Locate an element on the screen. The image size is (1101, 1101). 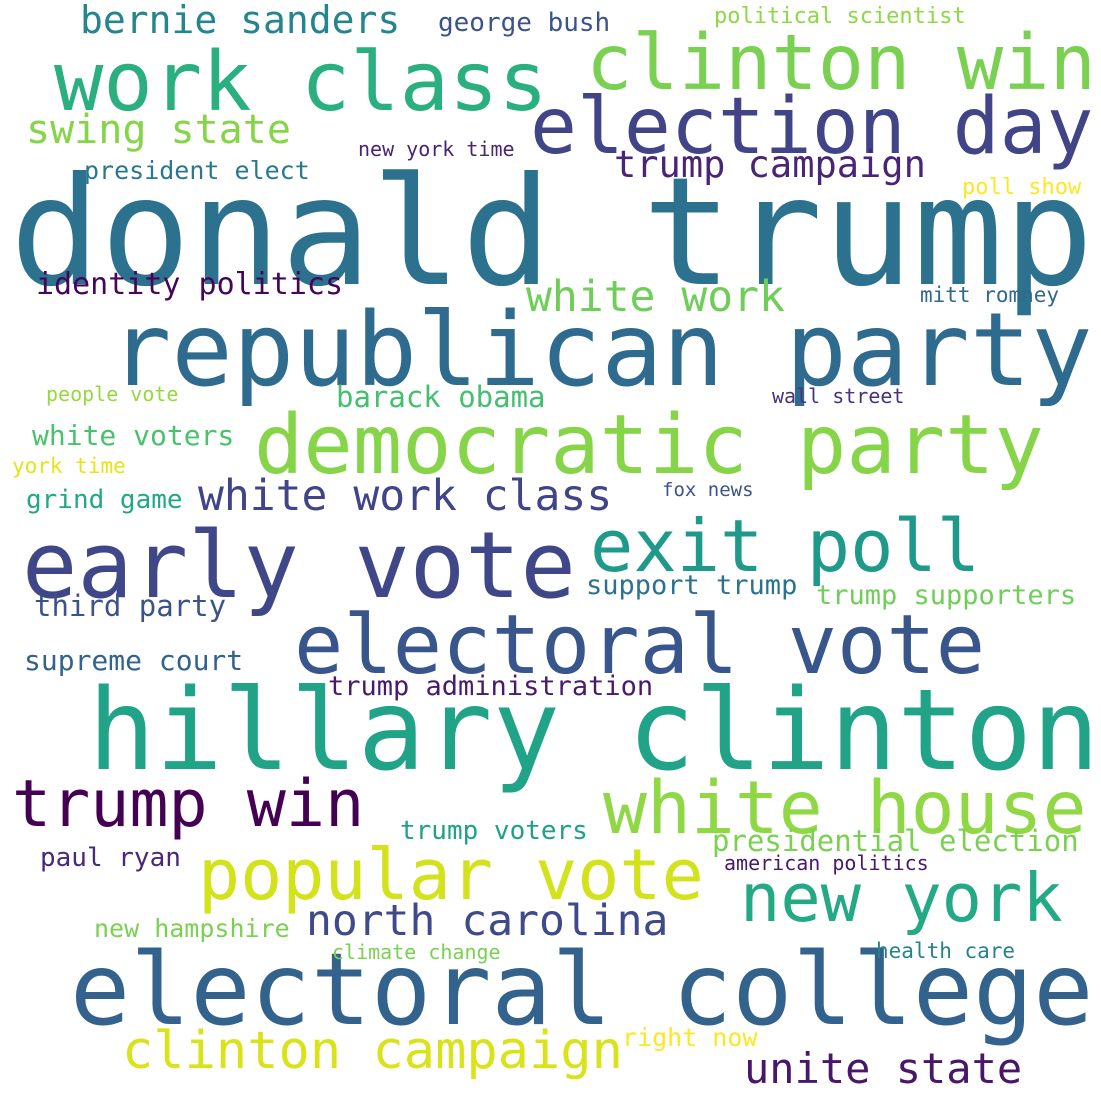
word: american politics is located at coordinates (826, 863).